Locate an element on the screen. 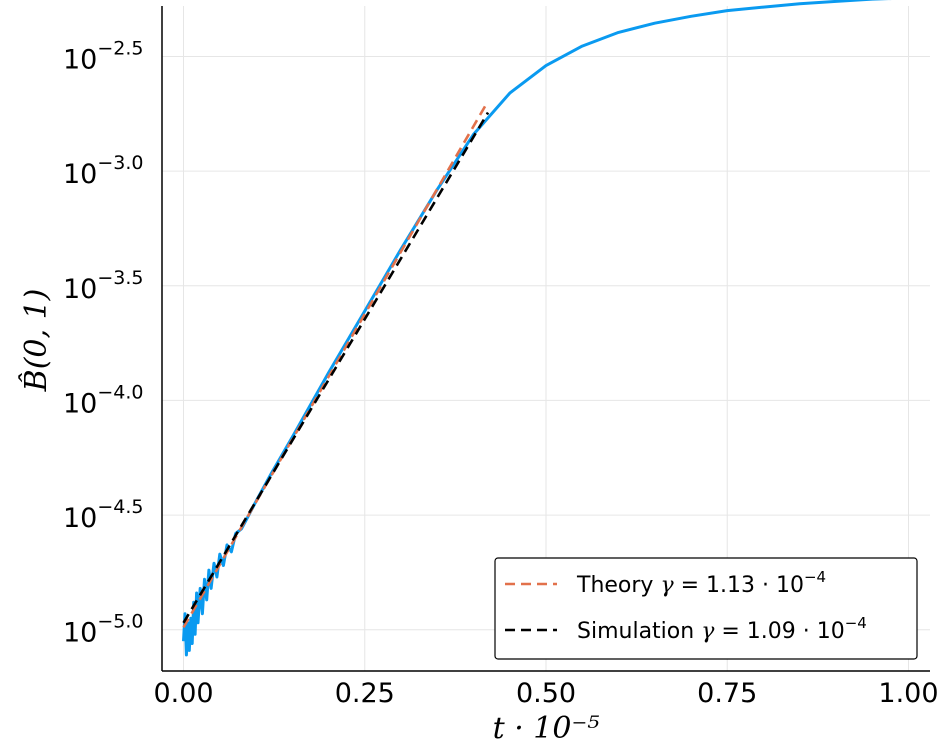 The image size is (948, 747). legend-label-0: Theory γ = 1.13 · 10−4 is located at coordinates (701, 583).